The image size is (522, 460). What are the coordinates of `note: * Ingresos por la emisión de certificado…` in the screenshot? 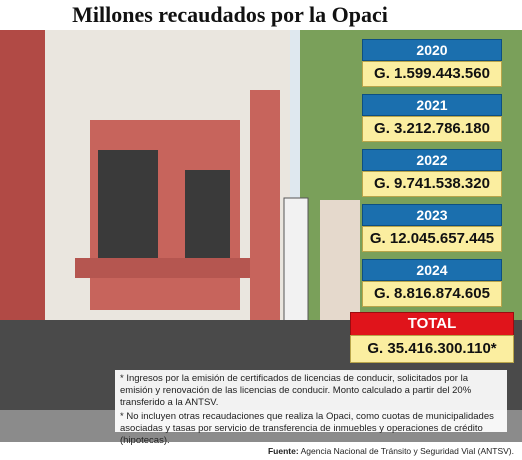 It's located at (296, 390).